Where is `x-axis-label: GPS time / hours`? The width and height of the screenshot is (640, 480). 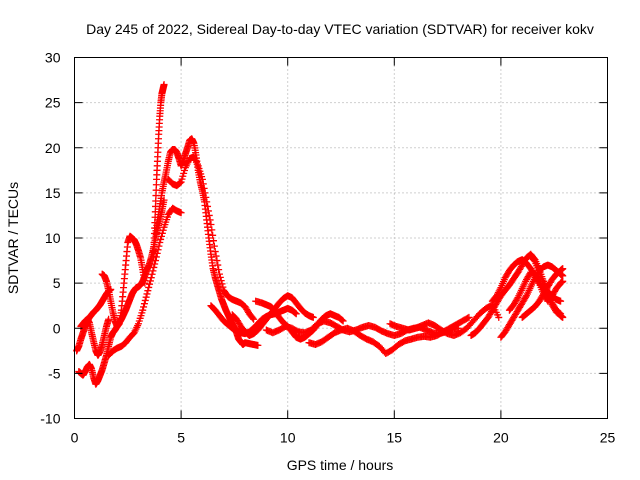
x-axis-label: GPS time / hours is located at coordinates (340, 465).